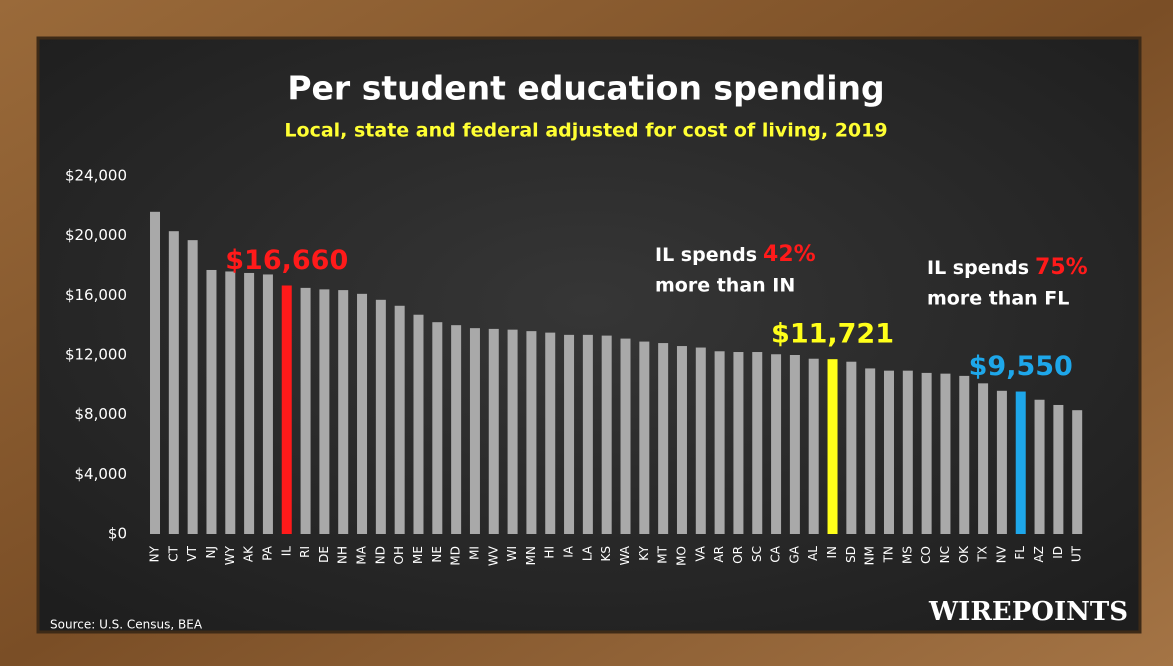 This screenshot has width=1173, height=666. Describe the element at coordinates (1028, 612) in the screenshot. I see `brand: WIREPOINTS` at that location.